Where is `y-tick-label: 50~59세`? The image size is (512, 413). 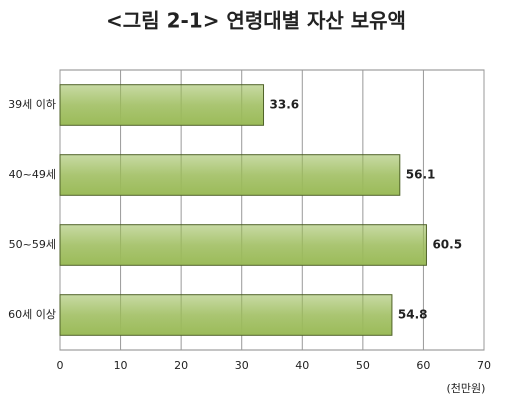
y-tick-label: 50~59세 is located at coordinates (32, 244).